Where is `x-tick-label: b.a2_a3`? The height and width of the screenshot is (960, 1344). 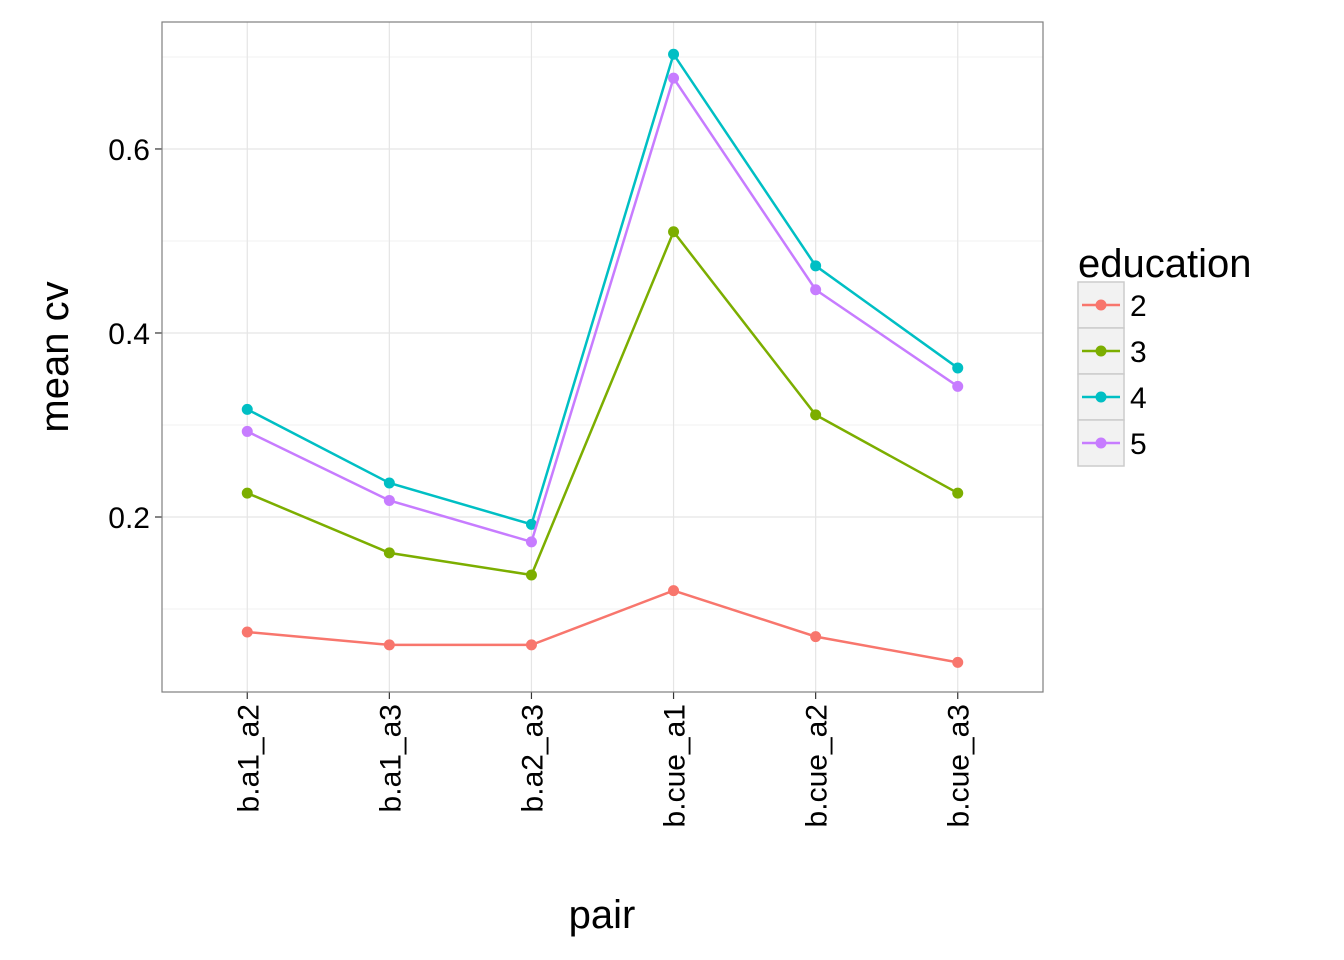 x-tick-label: b.a2_a3 is located at coordinates (532, 758).